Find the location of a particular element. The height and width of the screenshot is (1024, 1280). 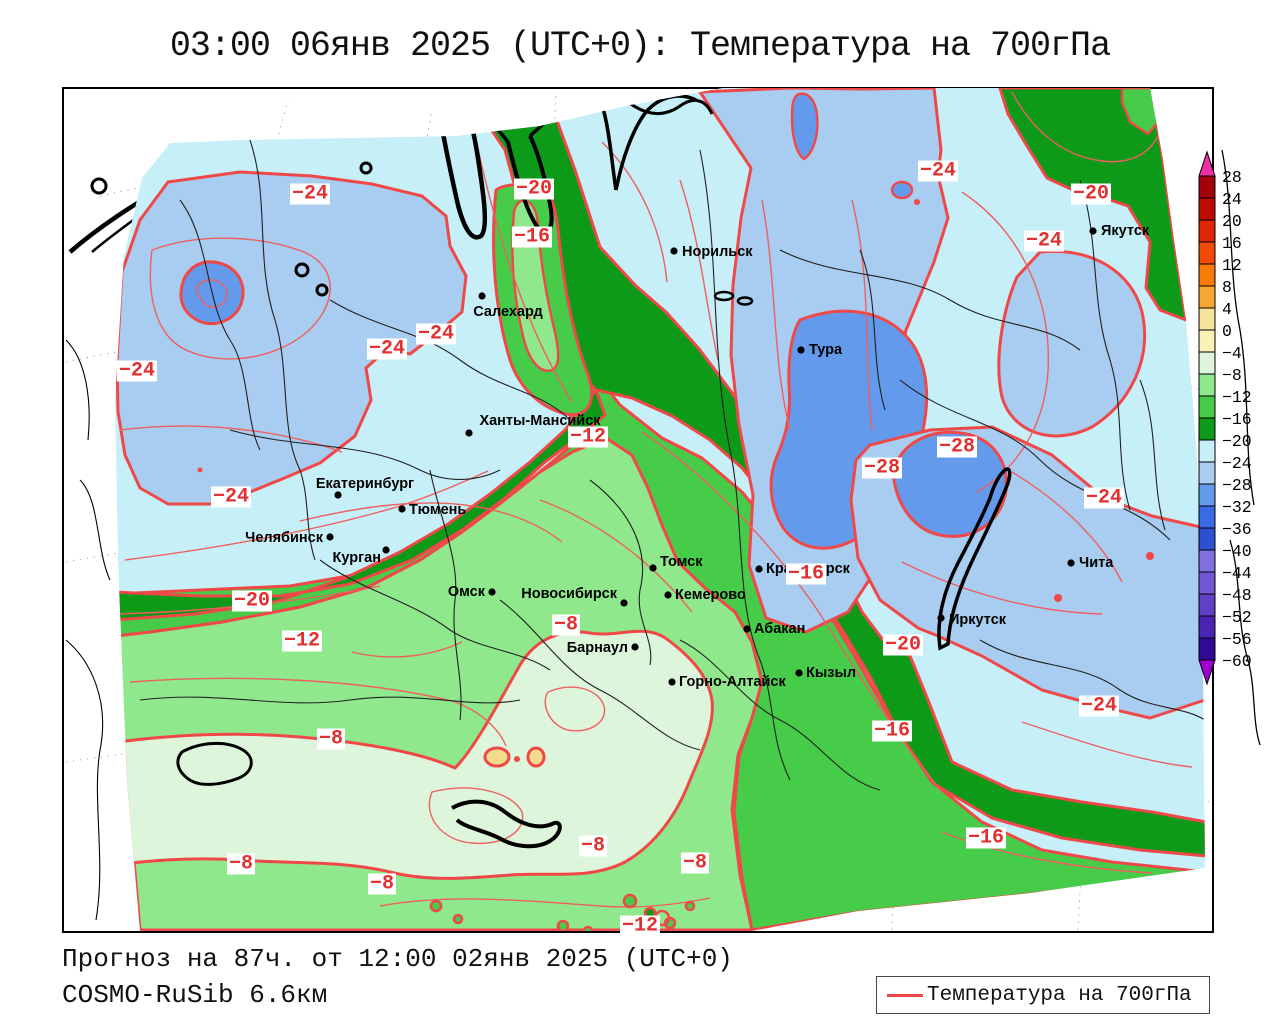

model-info: COSMO-RuSib 6.6км is located at coordinates (195, 995).